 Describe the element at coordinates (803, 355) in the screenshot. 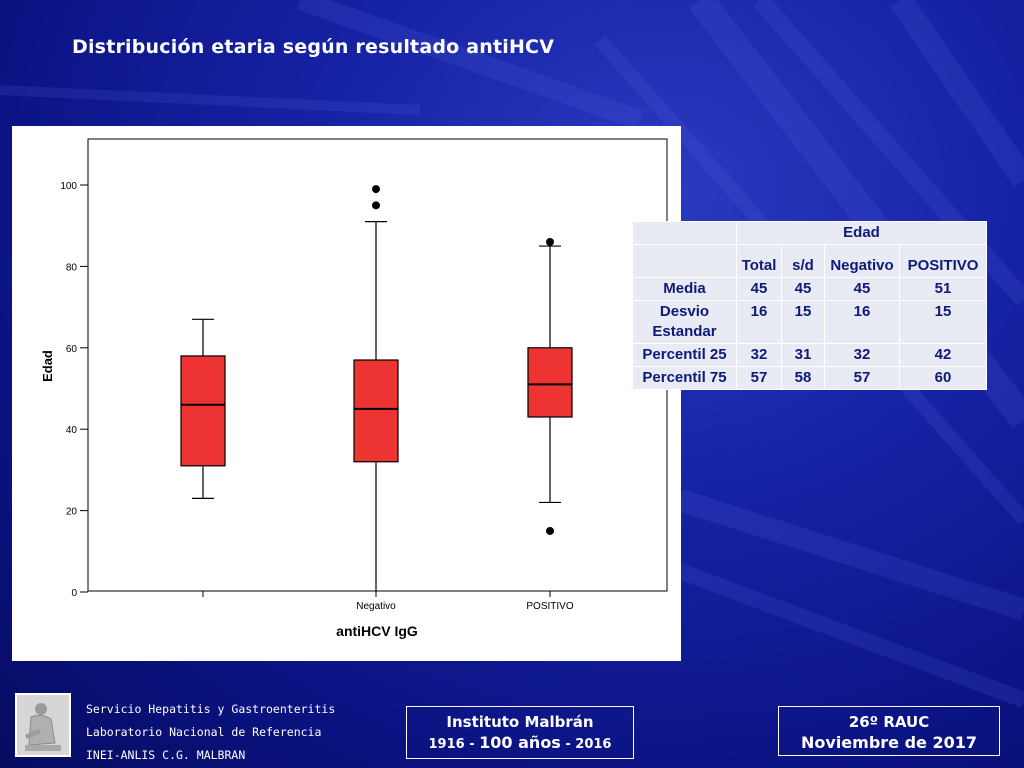

I see `table-cell: 31` at that location.